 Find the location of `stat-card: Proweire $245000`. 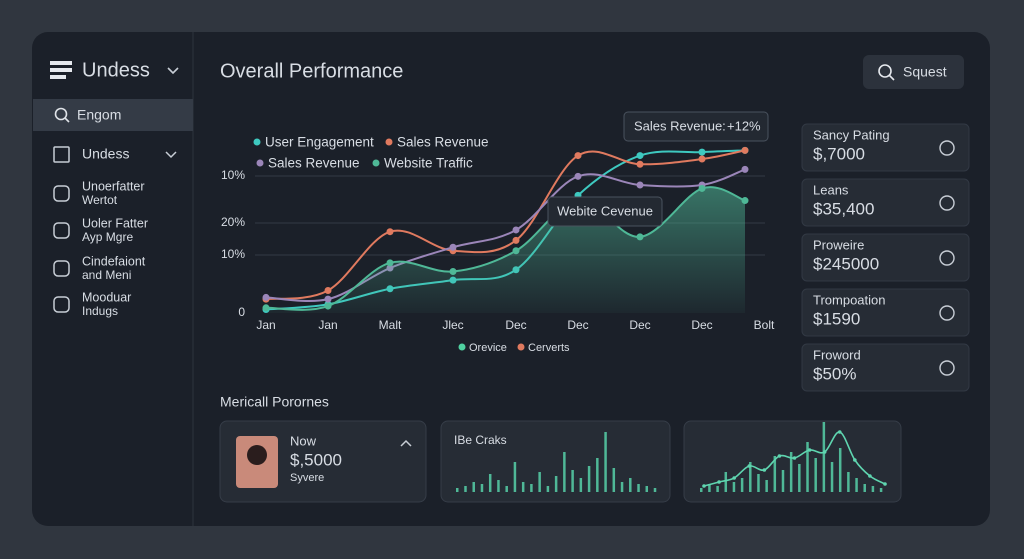

stat-card: Proweire $245000 is located at coordinates (885, 257).